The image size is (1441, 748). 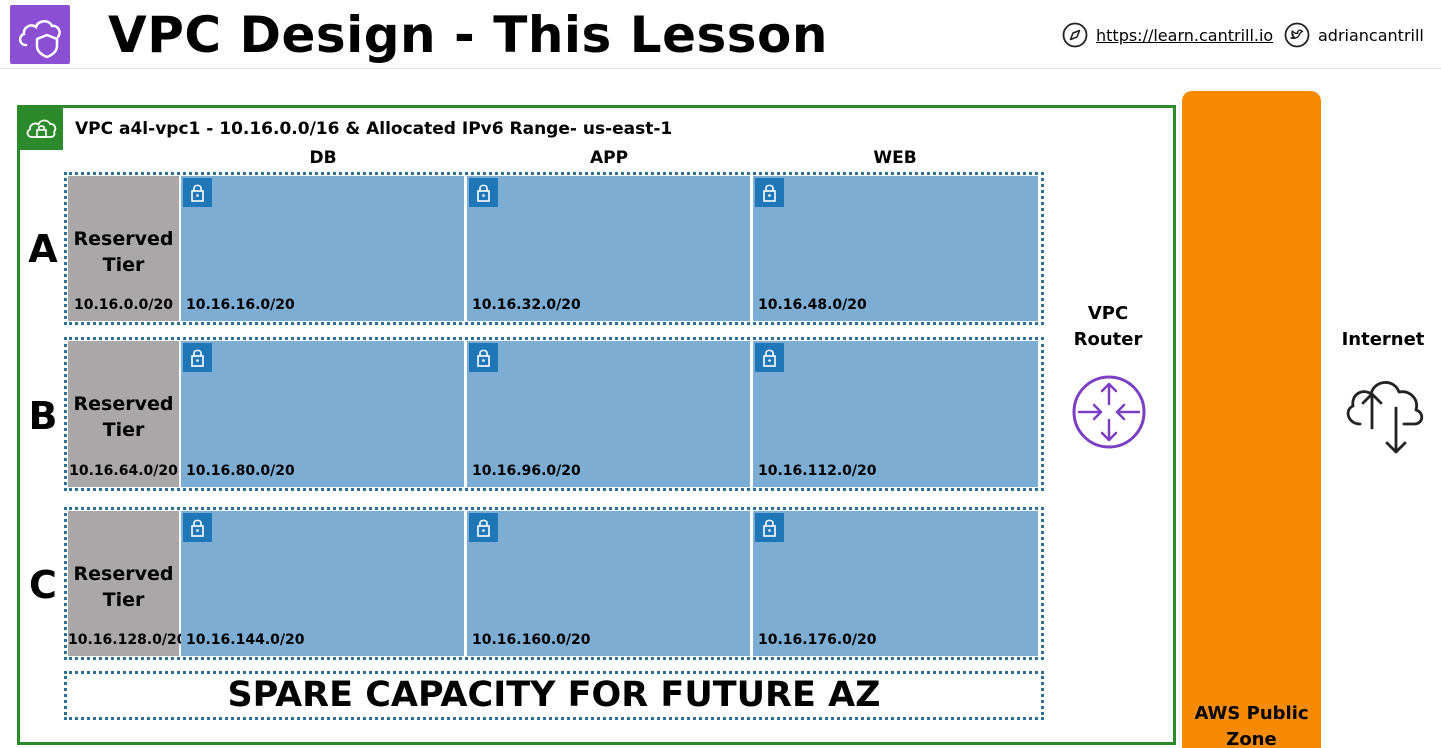 I want to click on reserved-cidr: 10.16.64.0/20, so click(x=123, y=471).